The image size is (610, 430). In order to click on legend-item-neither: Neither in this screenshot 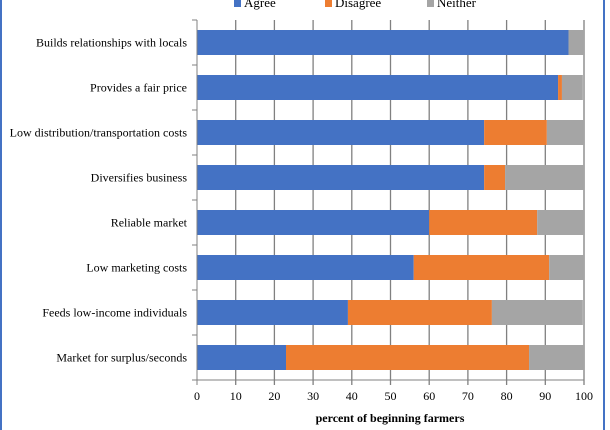, I will do `click(451, 5)`.